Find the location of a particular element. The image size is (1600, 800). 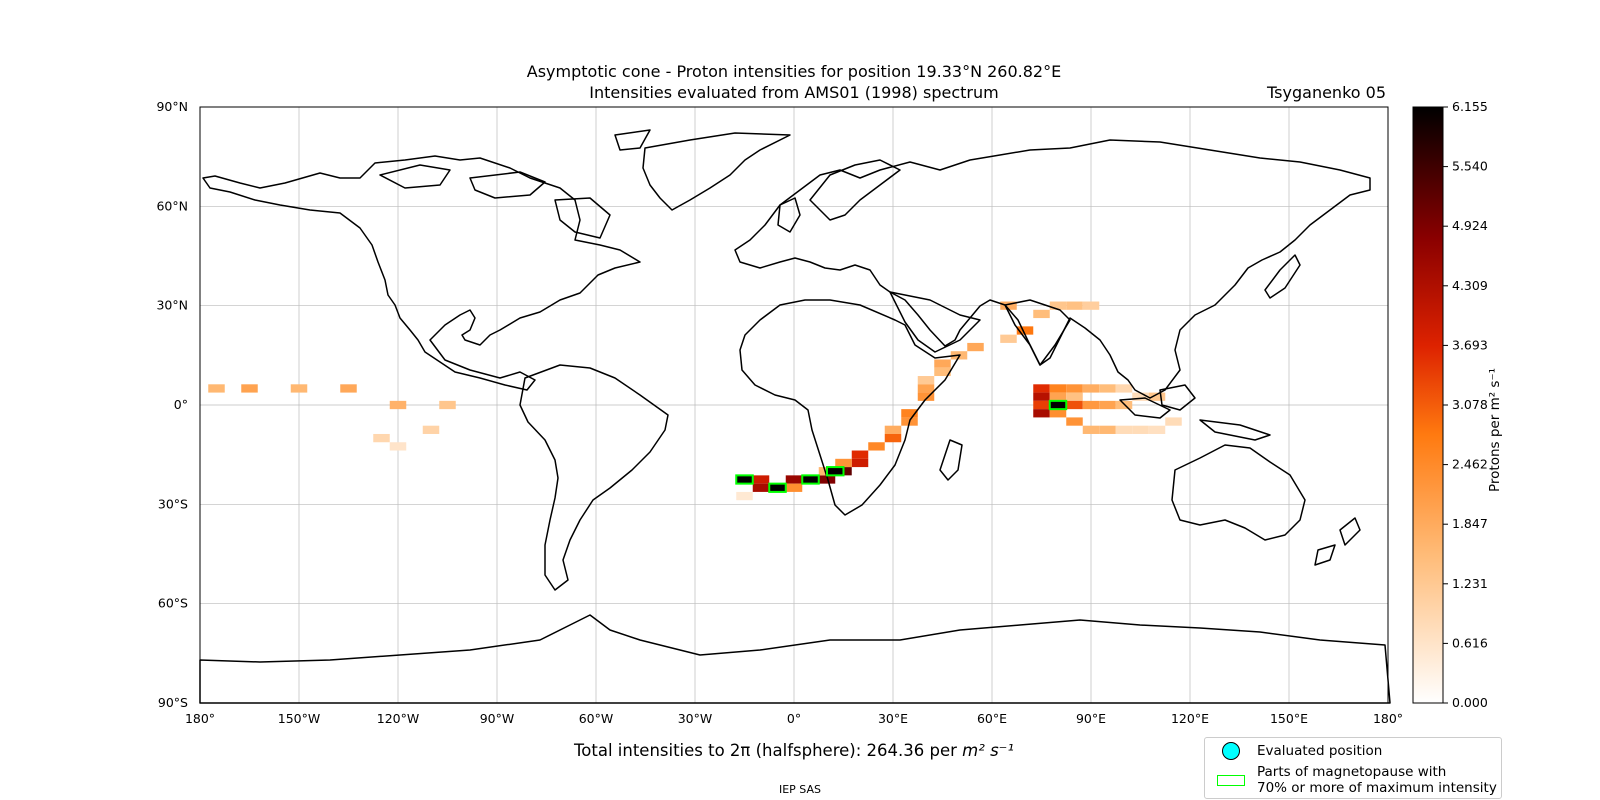

lat-tick-label: 30°S is located at coordinates (173, 503).